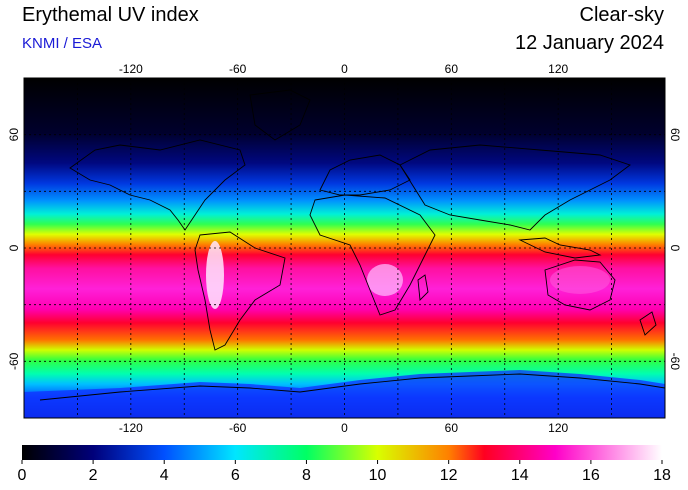 The image size is (688, 490). I want to click on colorbar-tick-label: 10, so click(378, 475).